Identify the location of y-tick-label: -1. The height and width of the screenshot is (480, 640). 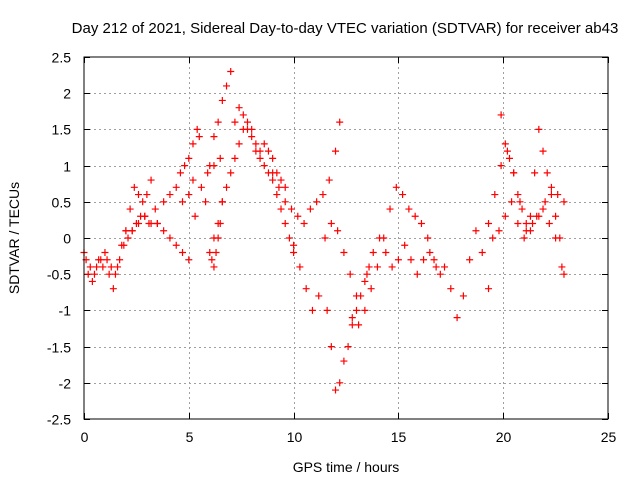
(65, 311).